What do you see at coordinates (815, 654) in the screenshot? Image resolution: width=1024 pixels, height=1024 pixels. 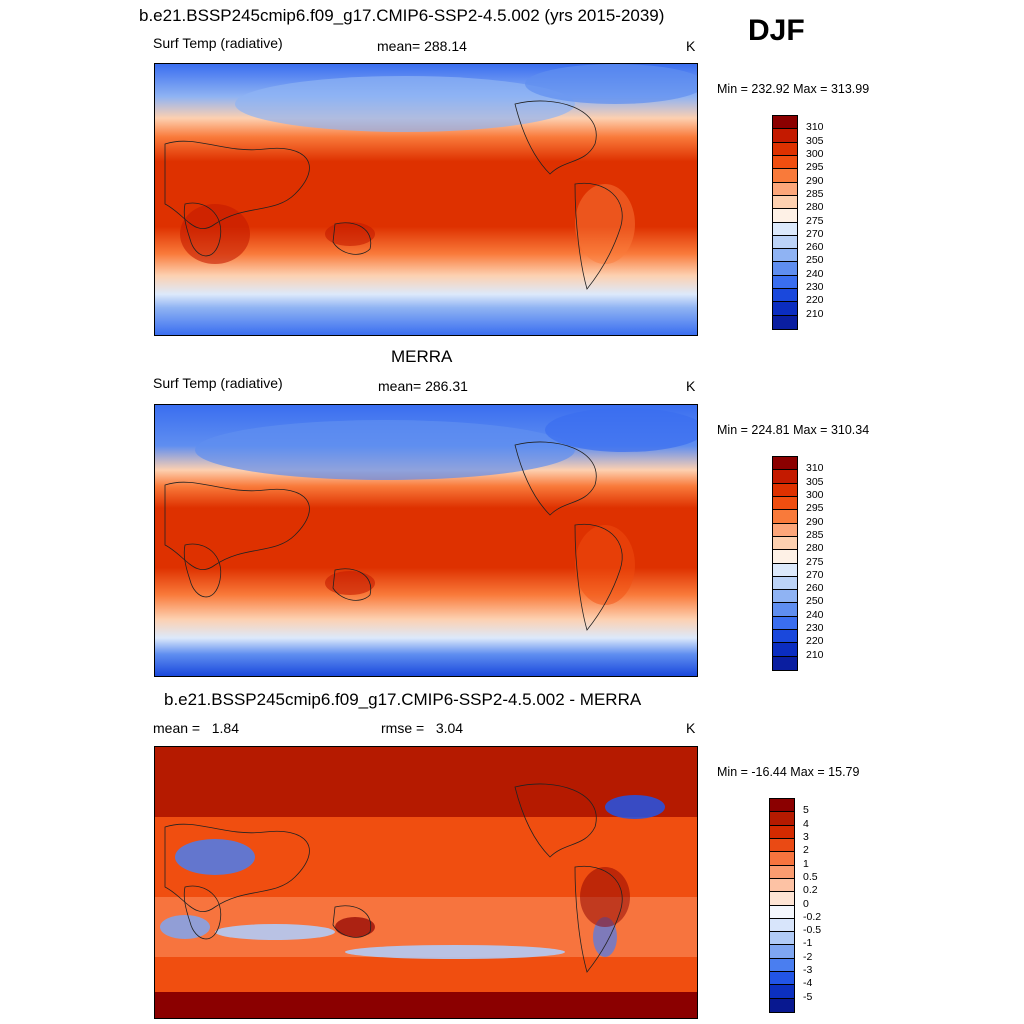 I see `colorbar-tick-label: 210` at bounding box center [815, 654].